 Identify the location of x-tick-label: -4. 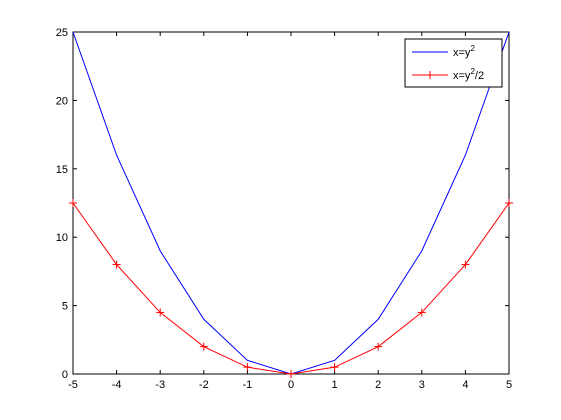
(117, 385).